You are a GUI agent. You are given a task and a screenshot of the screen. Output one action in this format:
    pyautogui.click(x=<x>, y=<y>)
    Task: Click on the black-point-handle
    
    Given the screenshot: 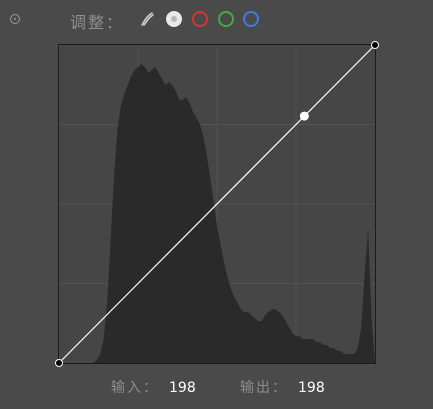 What is the action you would take?
    pyautogui.click(x=59, y=363)
    